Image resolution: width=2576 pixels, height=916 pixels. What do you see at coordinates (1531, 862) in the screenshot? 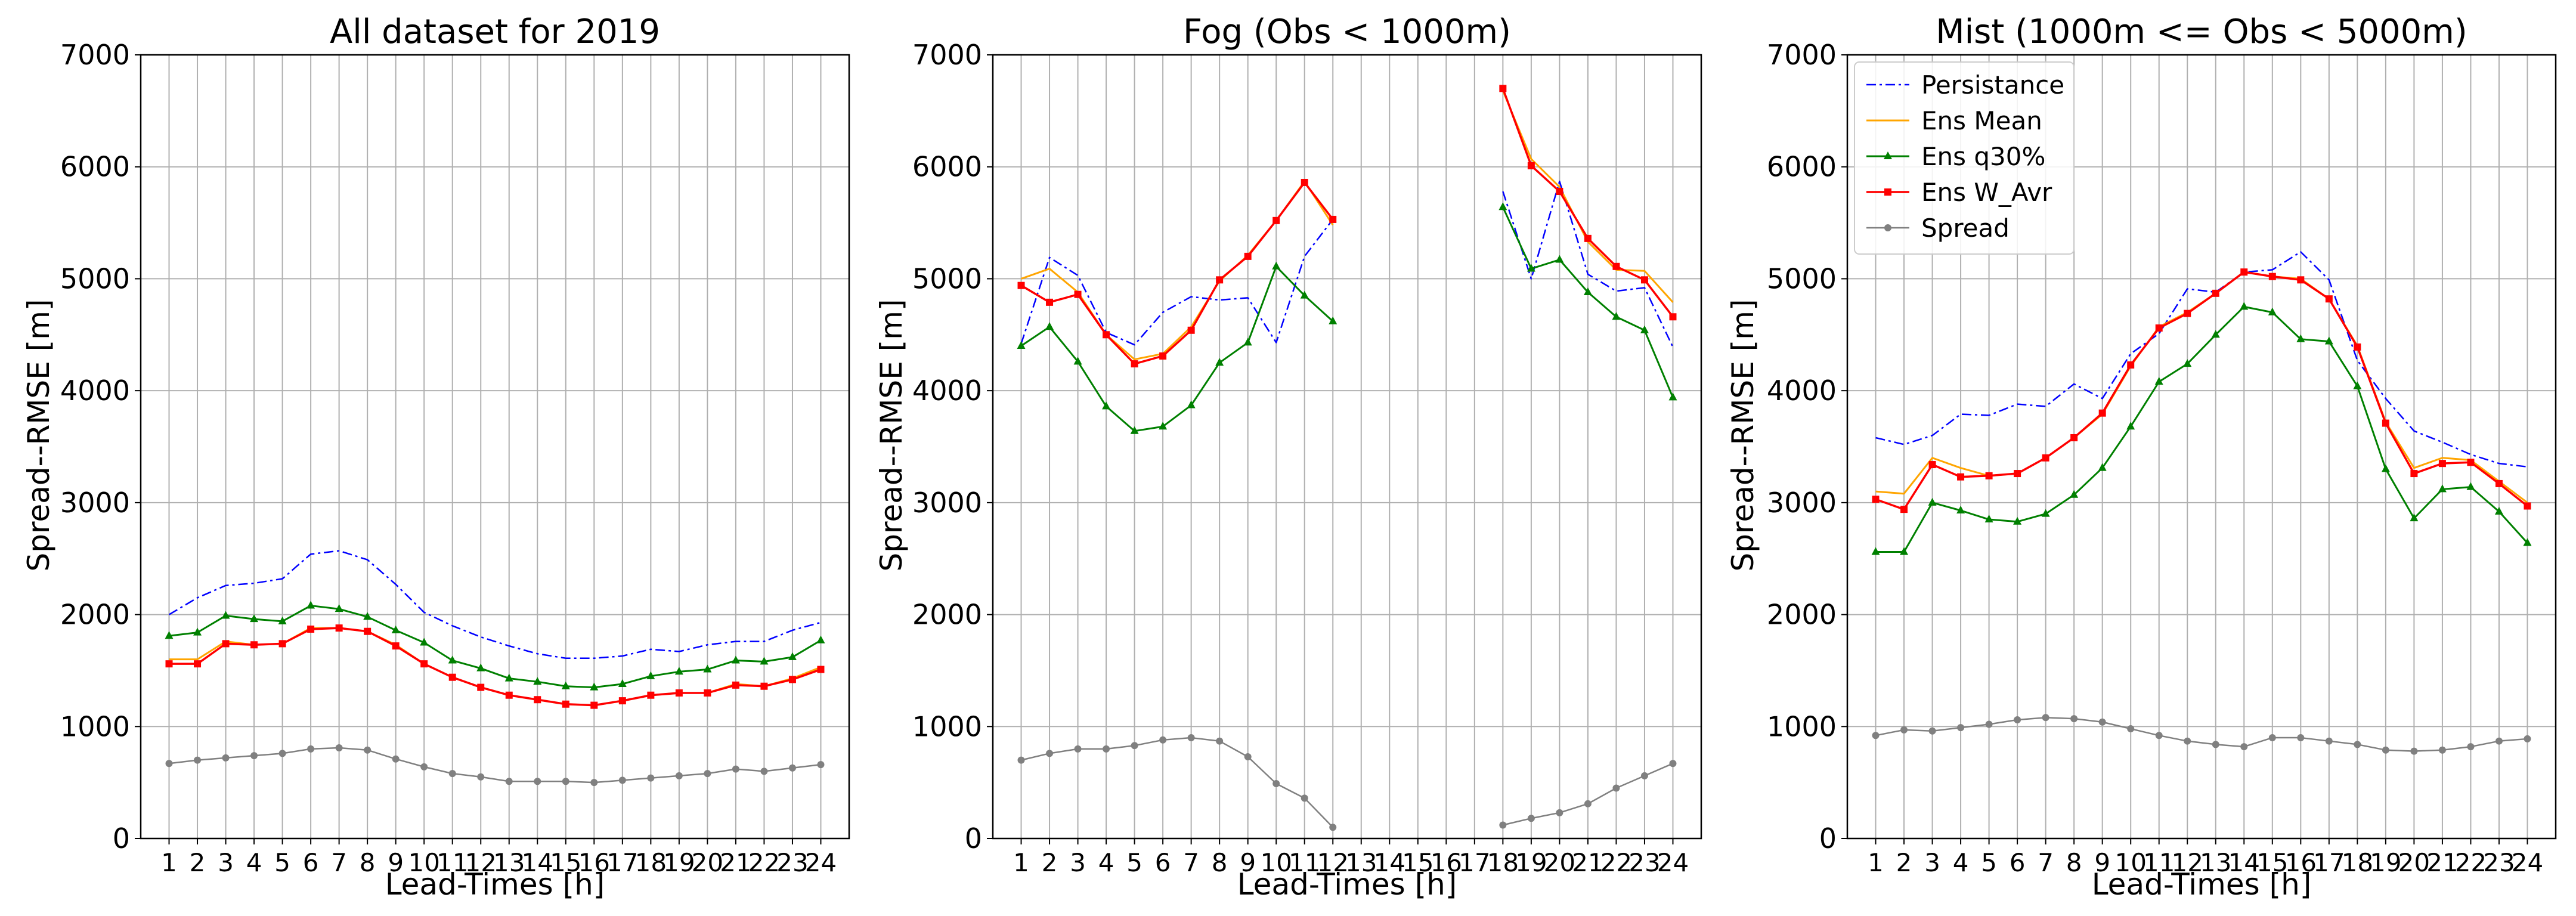
I see `x-tick-label: 19` at bounding box center [1531, 862].